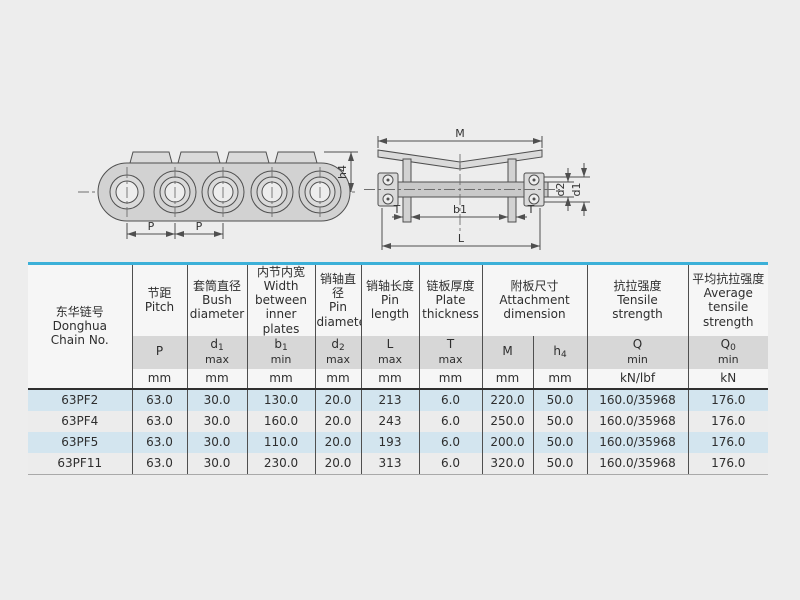 The image size is (800, 600). Describe the element at coordinates (460, 133) in the screenshot. I see `dim-label-m: M` at that location.